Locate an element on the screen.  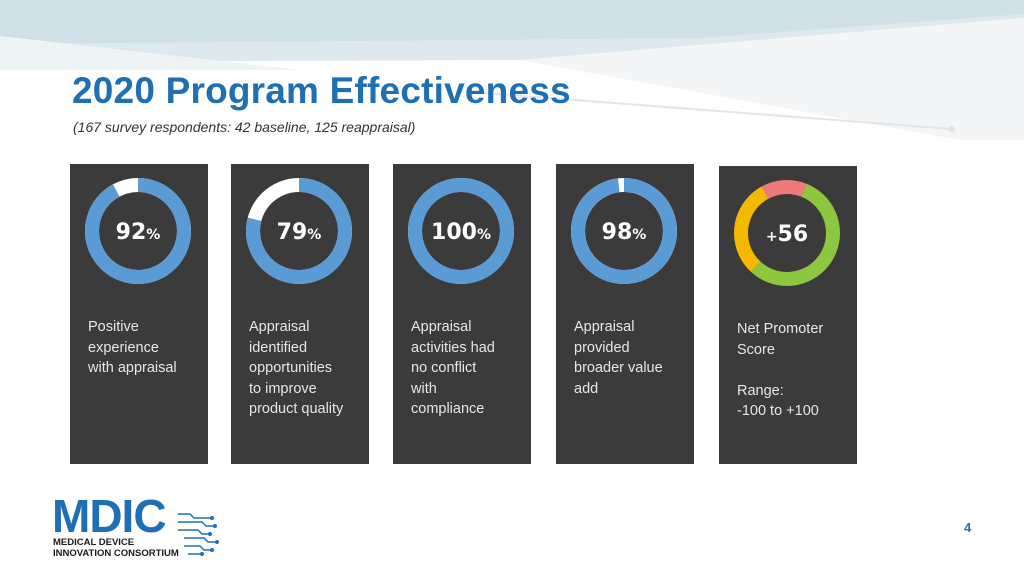
page-title: 2020 Program Effectiveness is located at coordinates (321, 90).